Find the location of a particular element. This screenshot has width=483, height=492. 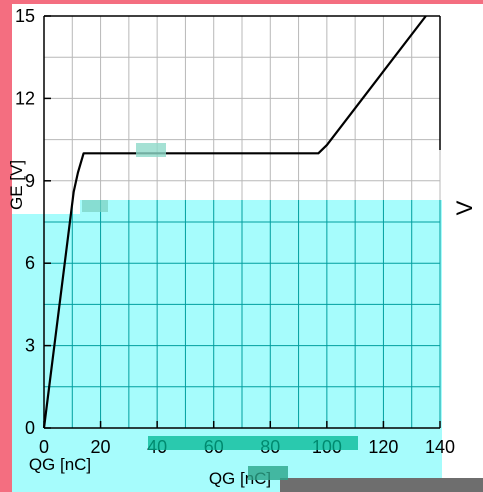

top-color-stripe is located at coordinates (247, 2).